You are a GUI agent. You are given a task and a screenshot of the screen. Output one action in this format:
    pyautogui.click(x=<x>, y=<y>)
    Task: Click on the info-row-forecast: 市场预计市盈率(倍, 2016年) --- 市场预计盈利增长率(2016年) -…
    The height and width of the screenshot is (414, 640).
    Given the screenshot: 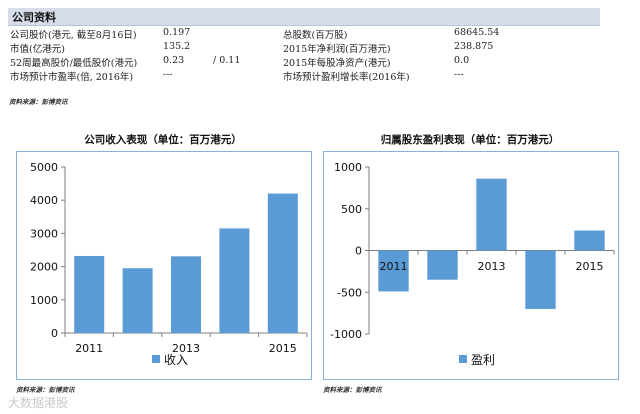 What is the action you would take?
    pyautogui.click(x=320, y=76)
    